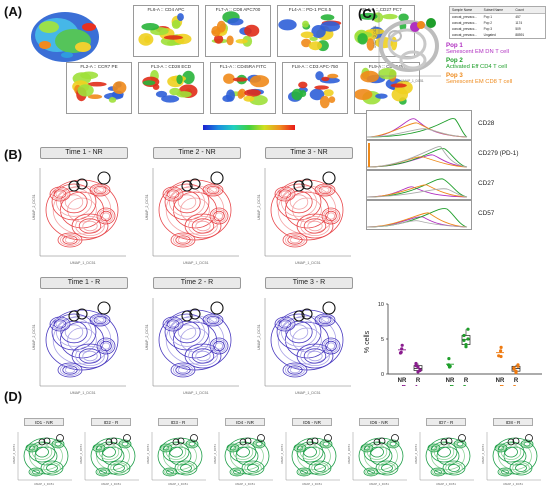 This screenshot has width=550, height=491. What do you see at coordinates (498, 153) in the screenshot?
I see `histogram-label: CD279 (PD-1)` at bounding box center [498, 153].